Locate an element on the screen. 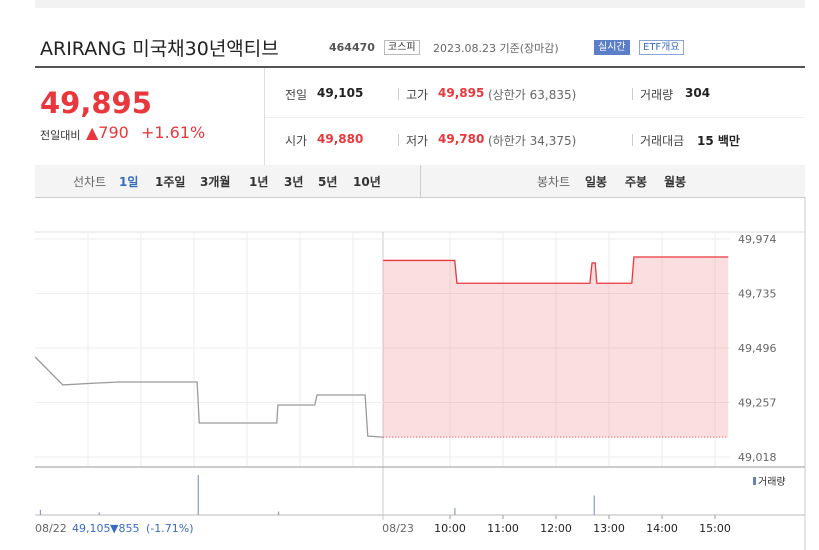  period-tab: 3년 is located at coordinates (294, 182).